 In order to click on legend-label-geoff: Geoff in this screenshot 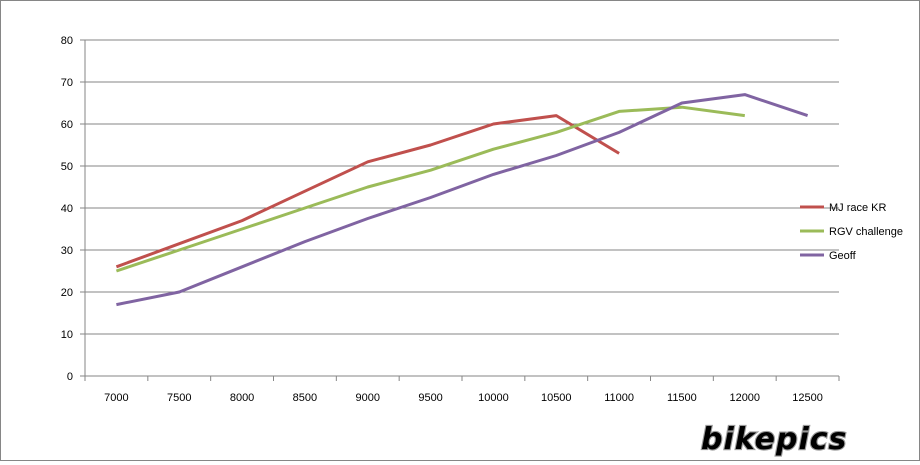, I will do `click(843, 256)`.